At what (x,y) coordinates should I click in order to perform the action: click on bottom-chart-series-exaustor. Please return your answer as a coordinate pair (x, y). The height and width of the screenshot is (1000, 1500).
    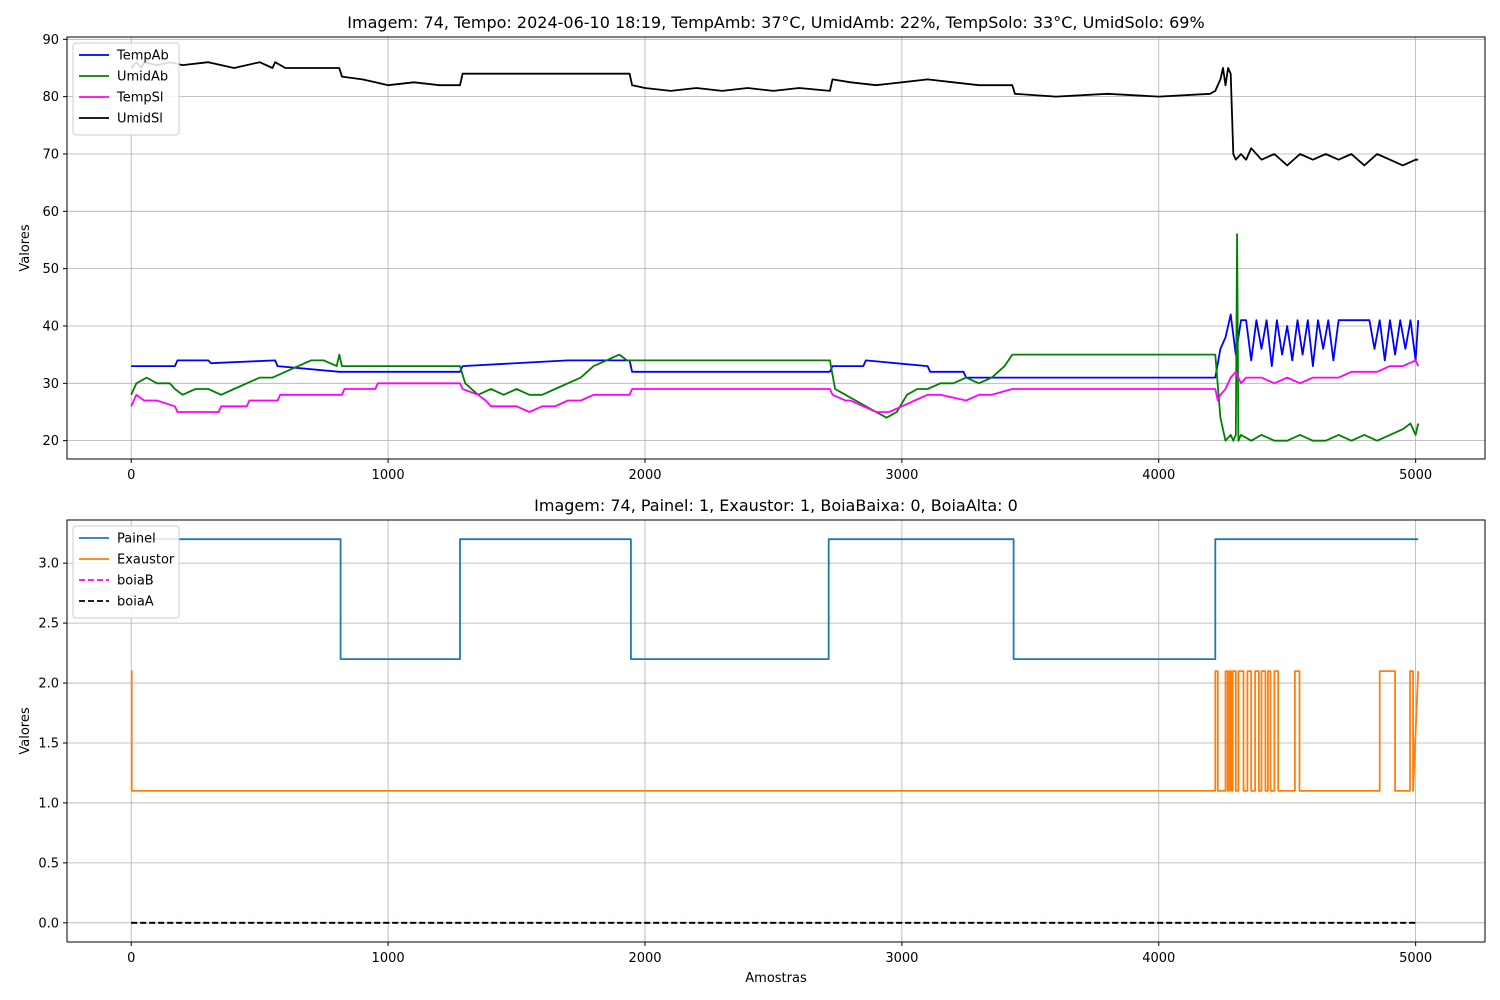
    Looking at the image, I should click on (775, 731).